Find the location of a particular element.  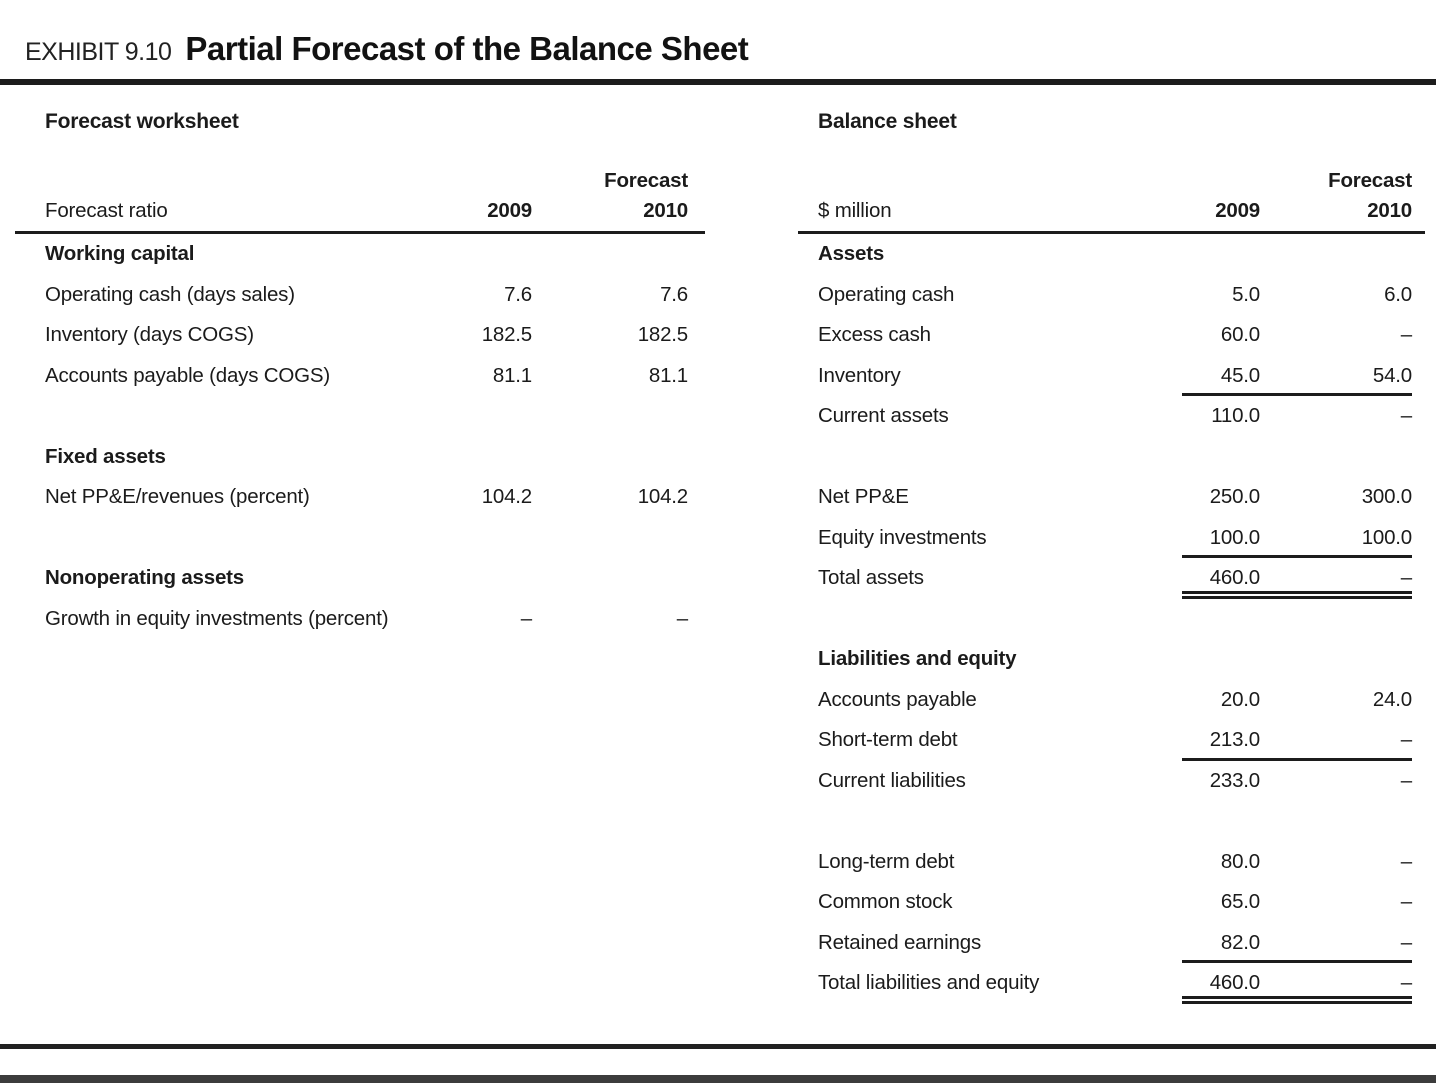

table-row: Operating cash (days sales) 7.6 7.6 is located at coordinates (360, 295).